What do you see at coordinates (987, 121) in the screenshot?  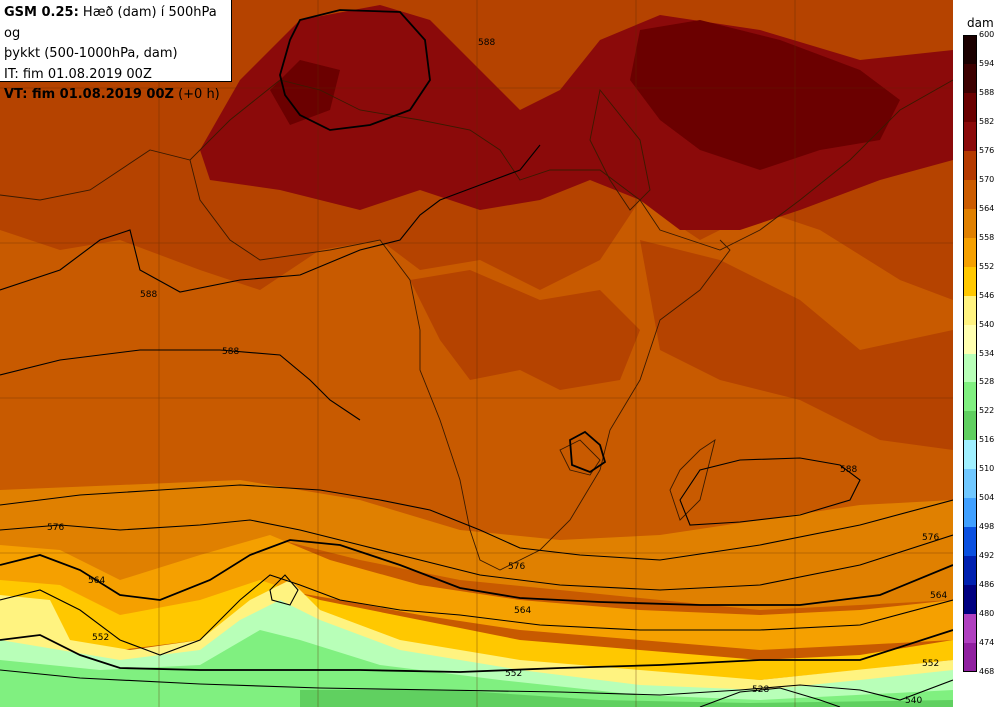 I see `legend-tick-label: 582` at bounding box center [987, 121].